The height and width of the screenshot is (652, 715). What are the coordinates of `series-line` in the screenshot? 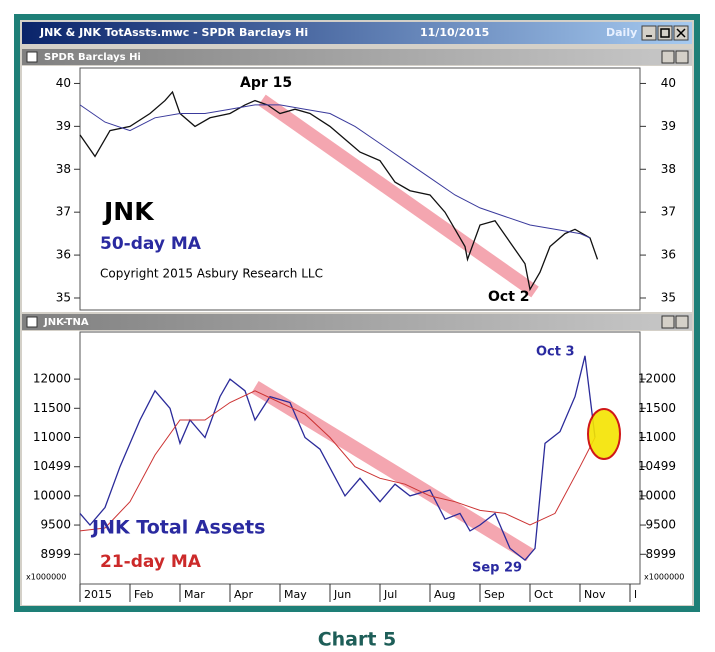 It's located at (335, 171).